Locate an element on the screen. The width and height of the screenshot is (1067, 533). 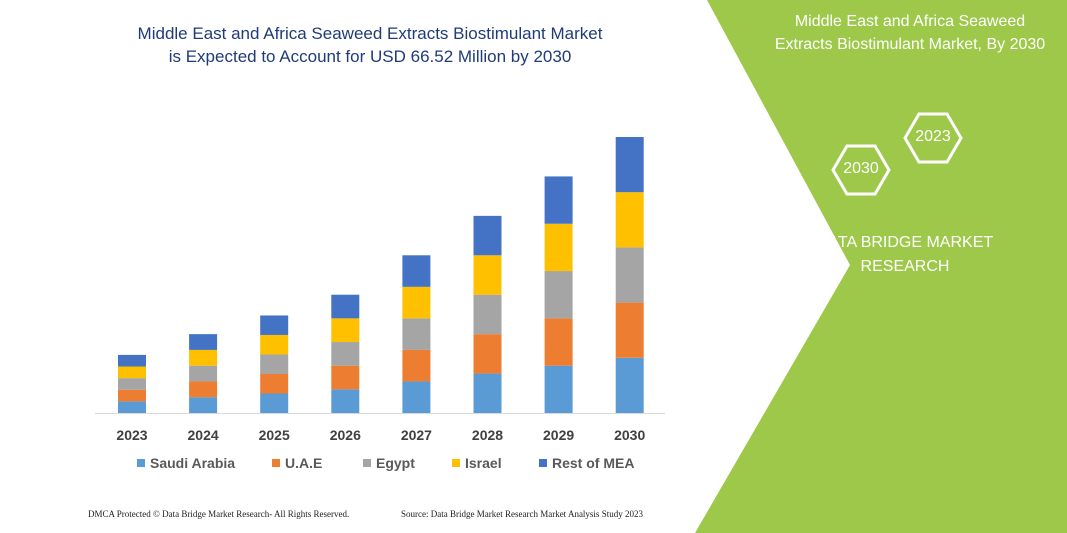
bar-segment-israel-2023 is located at coordinates (132, 372).